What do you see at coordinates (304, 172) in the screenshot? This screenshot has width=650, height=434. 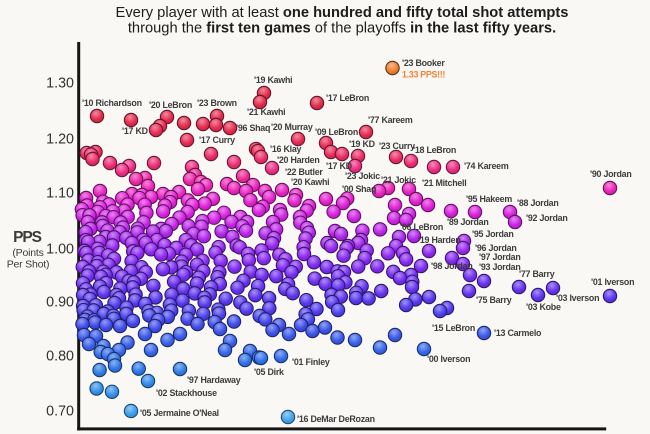 I see `svg-text: '22 Butler` at bounding box center [304, 172].